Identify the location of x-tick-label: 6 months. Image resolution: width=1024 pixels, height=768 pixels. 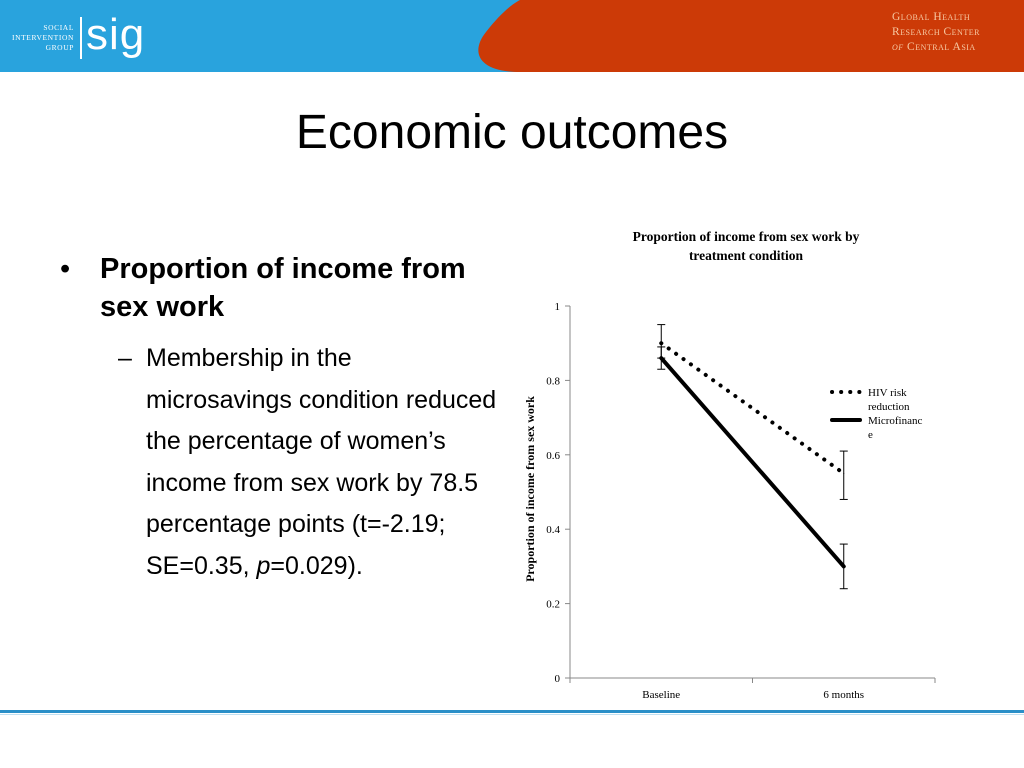
(843, 695).